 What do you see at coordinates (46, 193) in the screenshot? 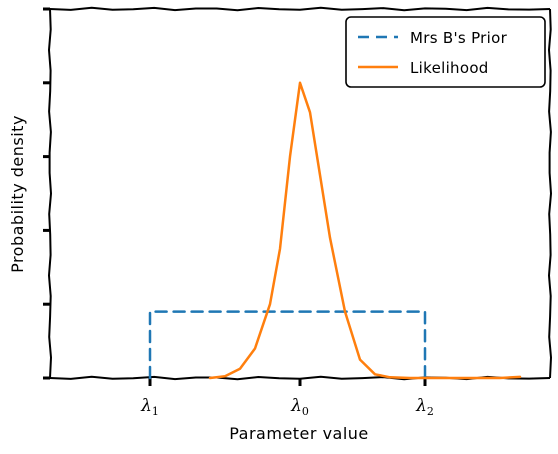
I see `y-ticks` at bounding box center [46, 193].